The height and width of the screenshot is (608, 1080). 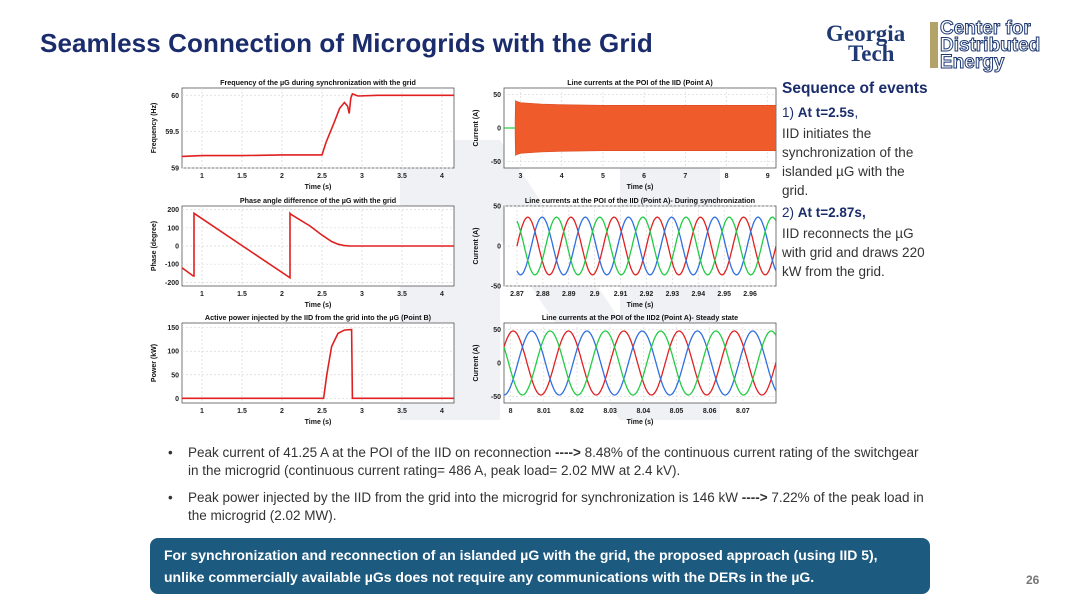 What do you see at coordinates (154, 363) in the screenshot?
I see `y-axis-label: Power (kW)` at bounding box center [154, 363].